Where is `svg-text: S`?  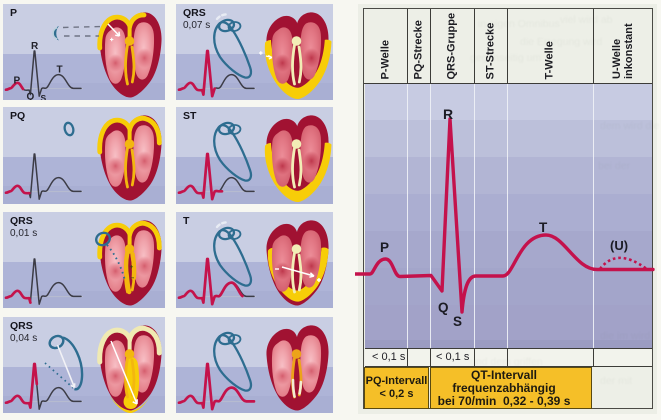
svg-text: S is located at coordinates (44, 96).